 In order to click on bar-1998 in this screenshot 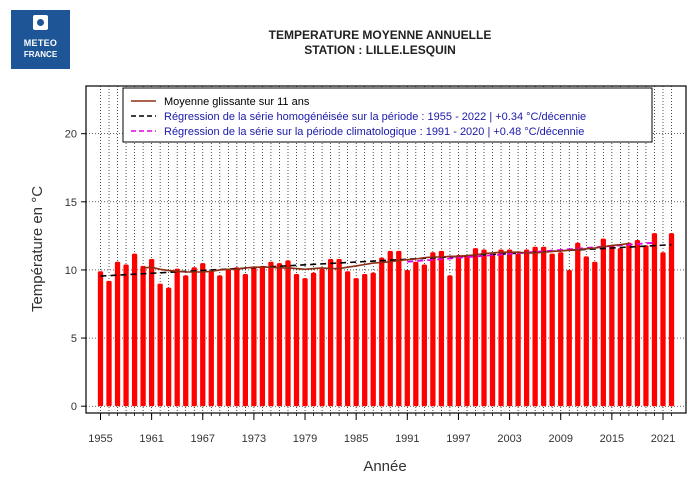, I will do `click(467, 330)`.